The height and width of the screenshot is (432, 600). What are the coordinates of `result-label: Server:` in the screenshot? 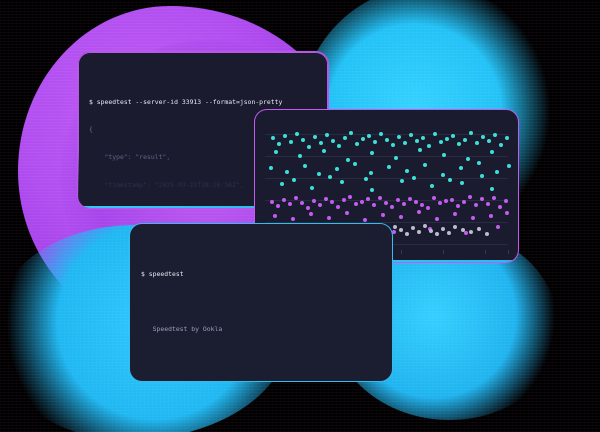 It's located at (166, 380).